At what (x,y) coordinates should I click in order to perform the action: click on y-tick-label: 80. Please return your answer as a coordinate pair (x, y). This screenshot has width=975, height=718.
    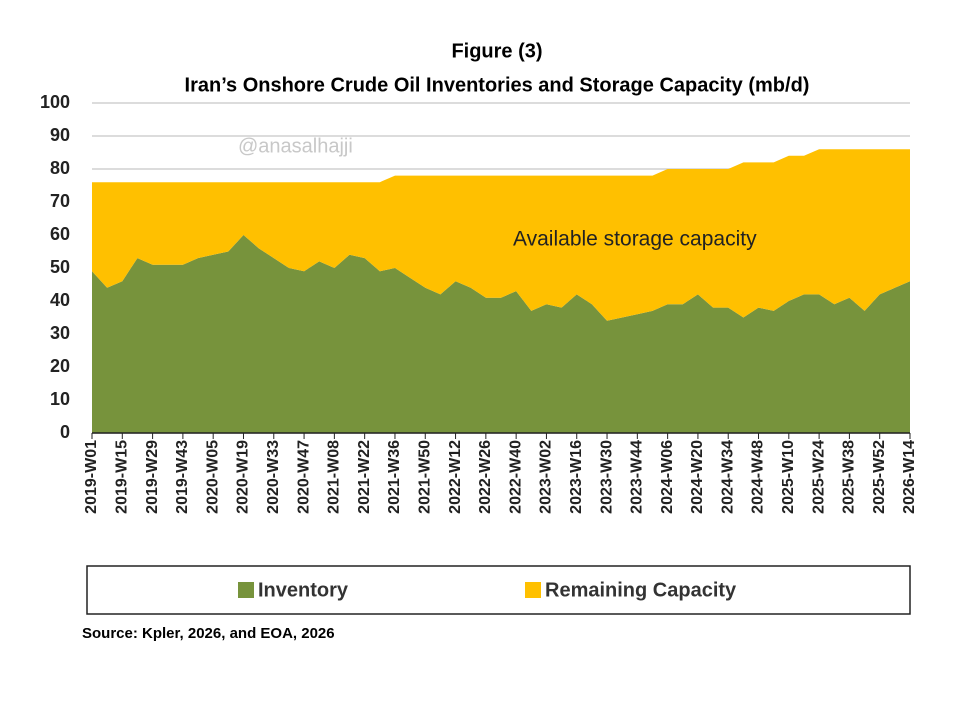
    Looking at the image, I should click on (60, 168).